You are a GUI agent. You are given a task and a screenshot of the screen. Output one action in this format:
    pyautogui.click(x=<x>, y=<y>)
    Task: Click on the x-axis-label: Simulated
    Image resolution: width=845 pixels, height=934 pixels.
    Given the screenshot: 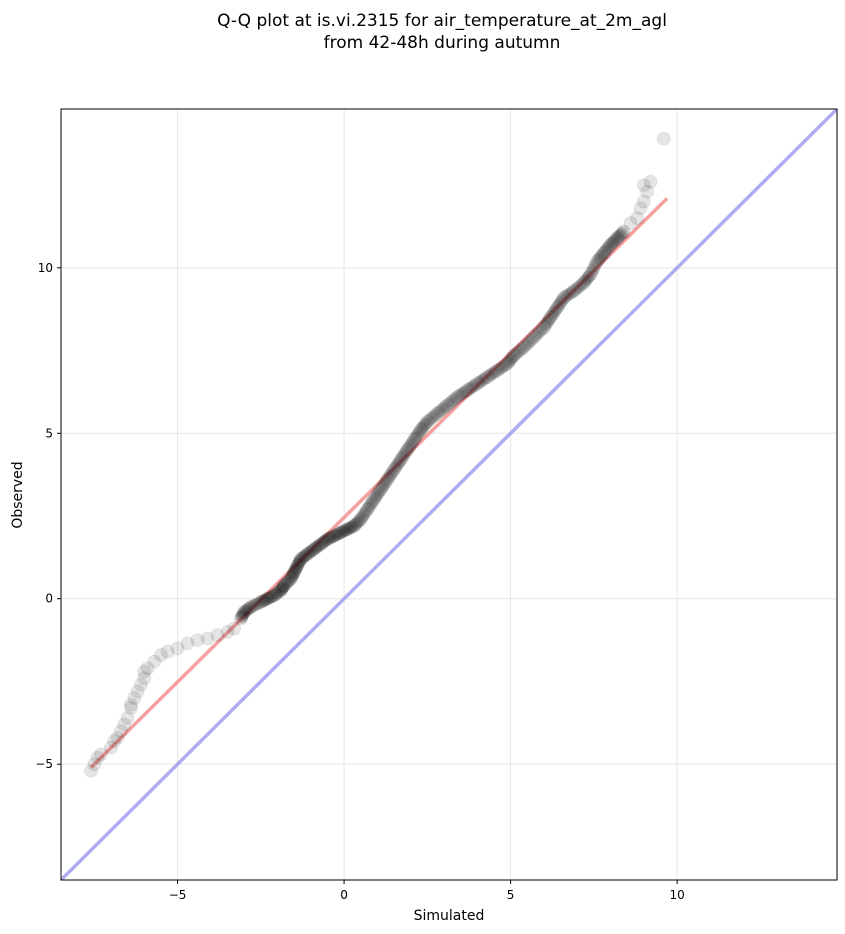 What is the action you would take?
    pyautogui.click(x=449, y=916)
    